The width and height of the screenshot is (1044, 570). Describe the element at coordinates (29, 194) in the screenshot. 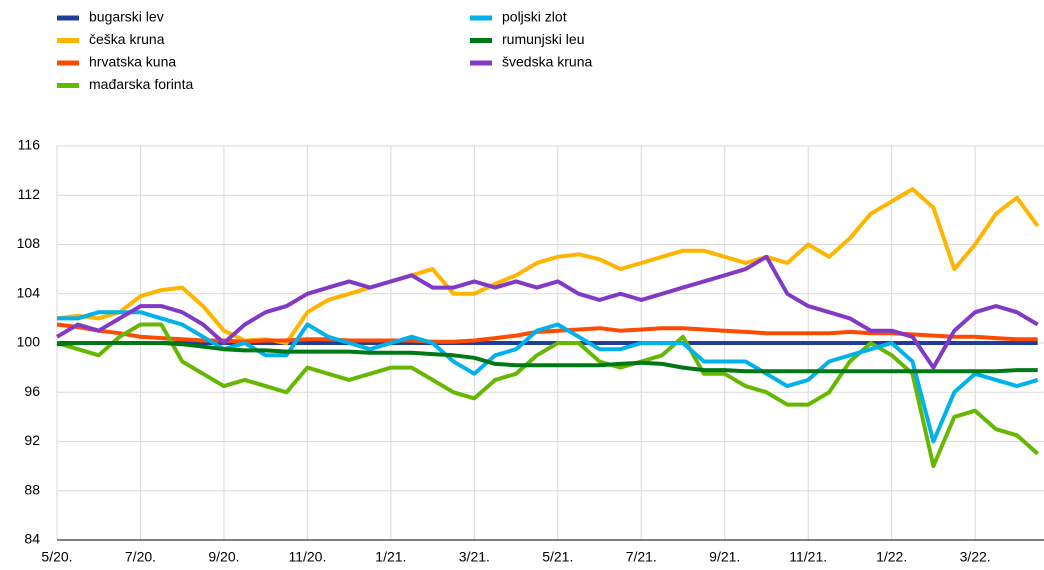

I see `y-tick-label: 112` at that location.